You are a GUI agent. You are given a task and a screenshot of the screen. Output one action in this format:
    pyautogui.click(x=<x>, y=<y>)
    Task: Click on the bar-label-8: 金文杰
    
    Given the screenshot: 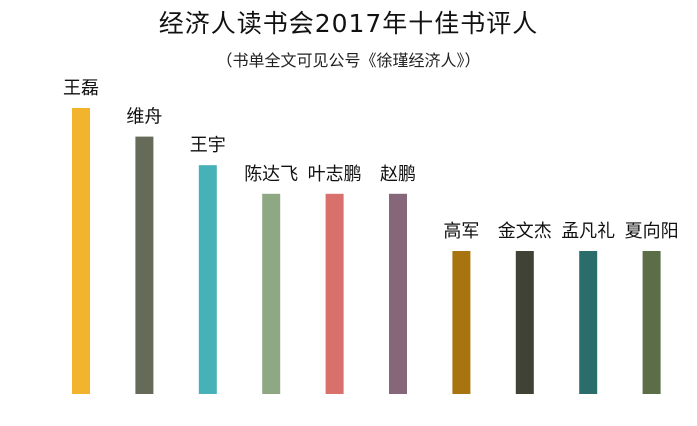 What is the action you would take?
    pyautogui.click(x=525, y=231)
    